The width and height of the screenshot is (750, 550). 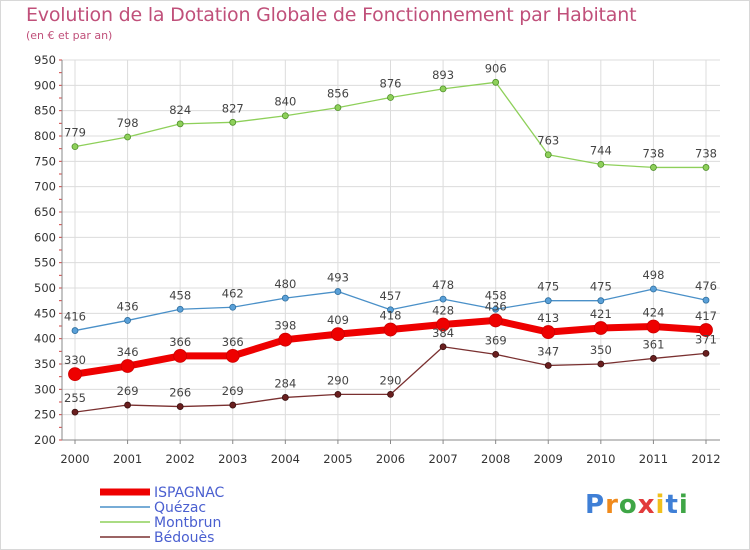 What do you see at coordinates (128, 123) in the screenshot?
I see `data-label: 798` at bounding box center [128, 123].